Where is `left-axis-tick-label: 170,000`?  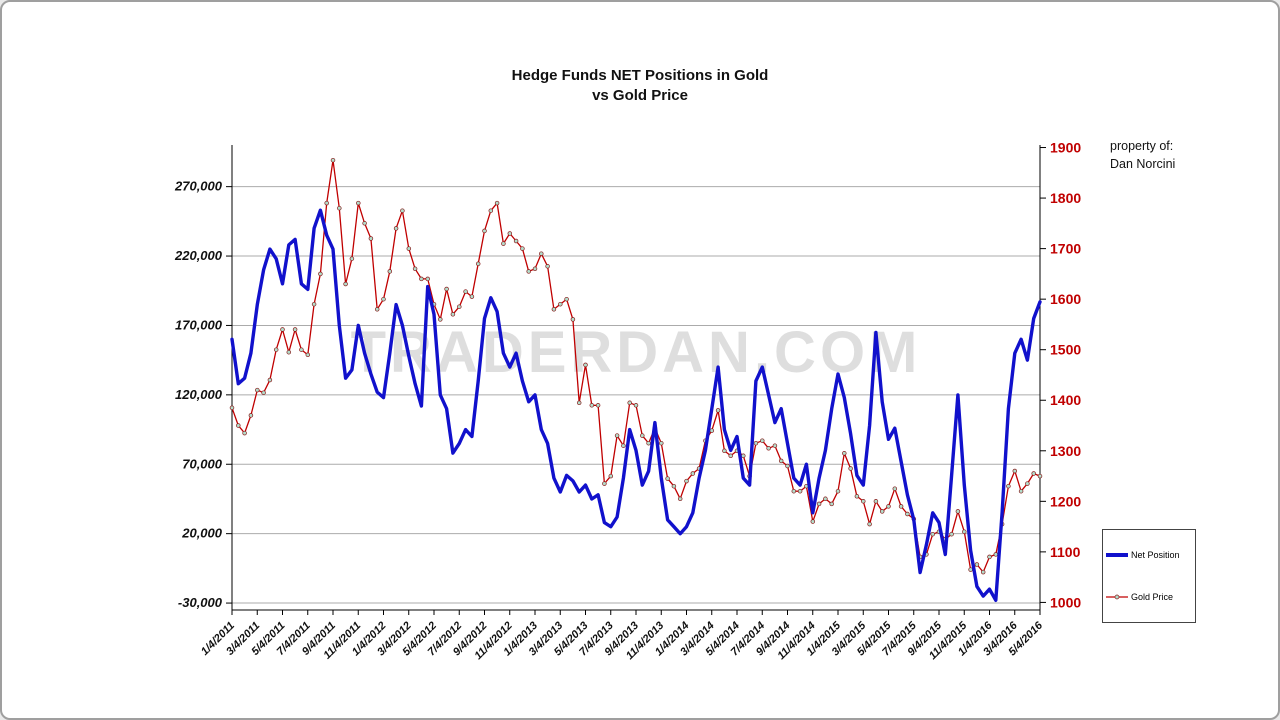
left-axis-tick-label: 170,000 is located at coordinates (199, 324).